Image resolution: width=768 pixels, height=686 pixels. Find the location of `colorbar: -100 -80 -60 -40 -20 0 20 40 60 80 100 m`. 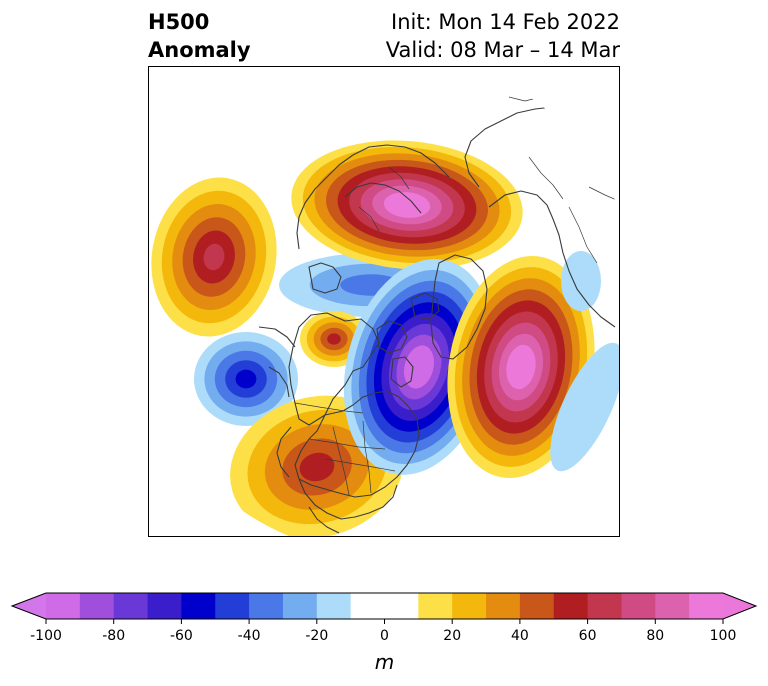

colorbar: -100 -80 -60 -40 -20 0 20 40 60 80 100 m is located at coordinates (384, 630).